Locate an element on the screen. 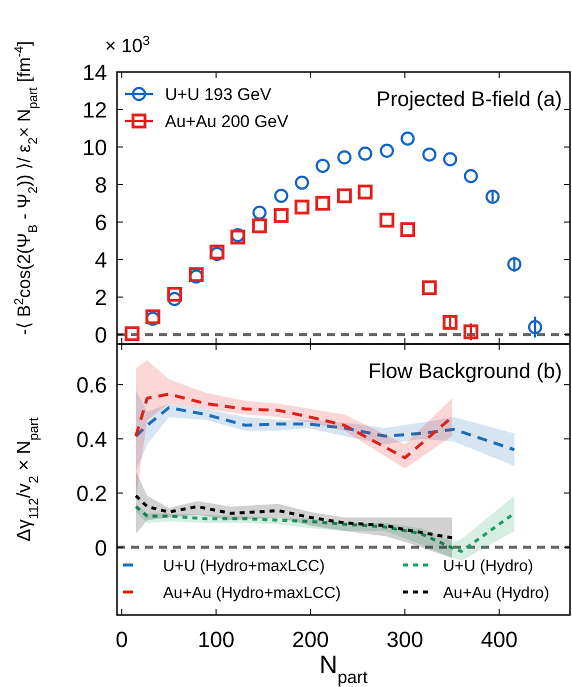 Image resolution: width=572 pixels, height=687 pixels. x-axis-title: N$_{part}$ is located at coordinates (343, 669).